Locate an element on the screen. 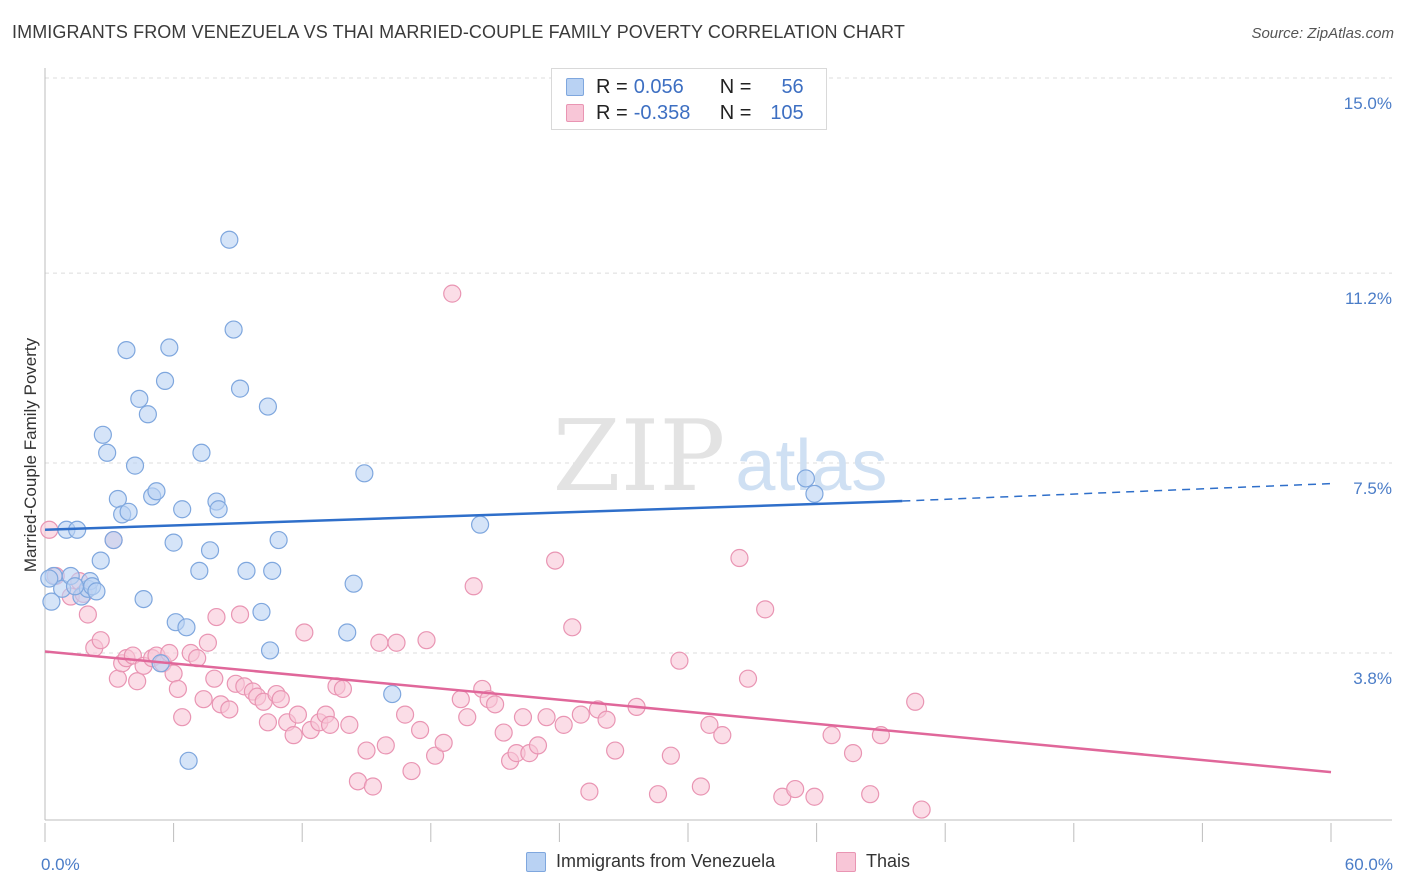  legend-item-venezuela: Immigrants from Venezuela is located at coordinates (650, 861).